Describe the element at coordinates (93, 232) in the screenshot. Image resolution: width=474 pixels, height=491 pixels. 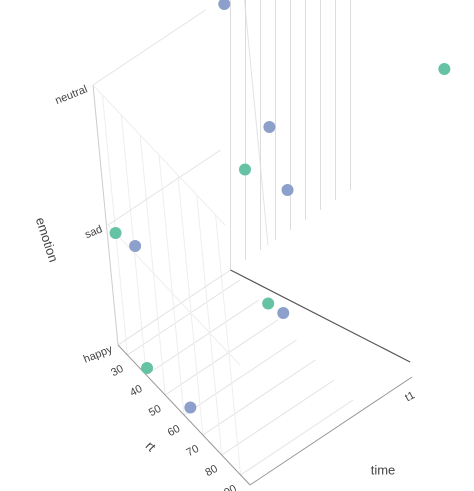
I see `z-tick-label: sad` at that location.